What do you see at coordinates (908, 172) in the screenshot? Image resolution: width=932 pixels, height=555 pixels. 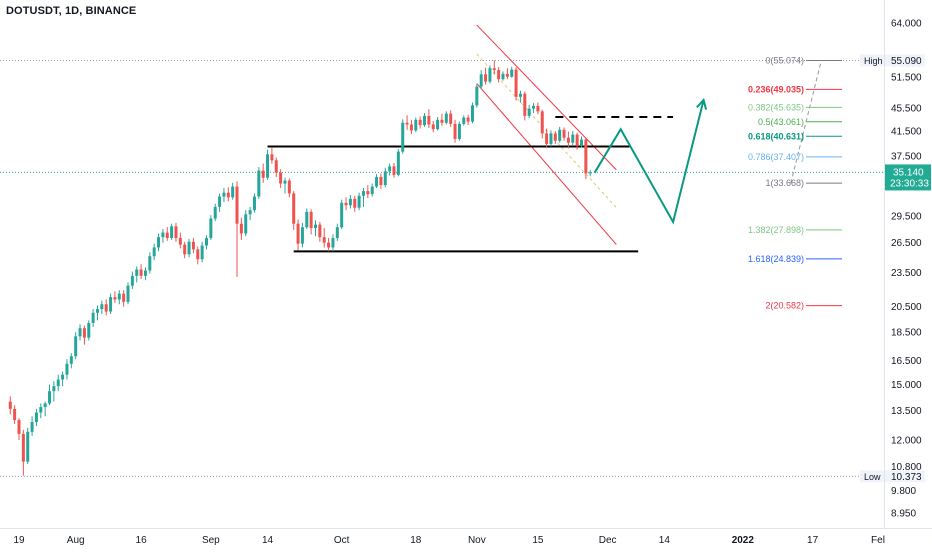 I see `last-price-value: 35.140` at bounding box center [908, 172].